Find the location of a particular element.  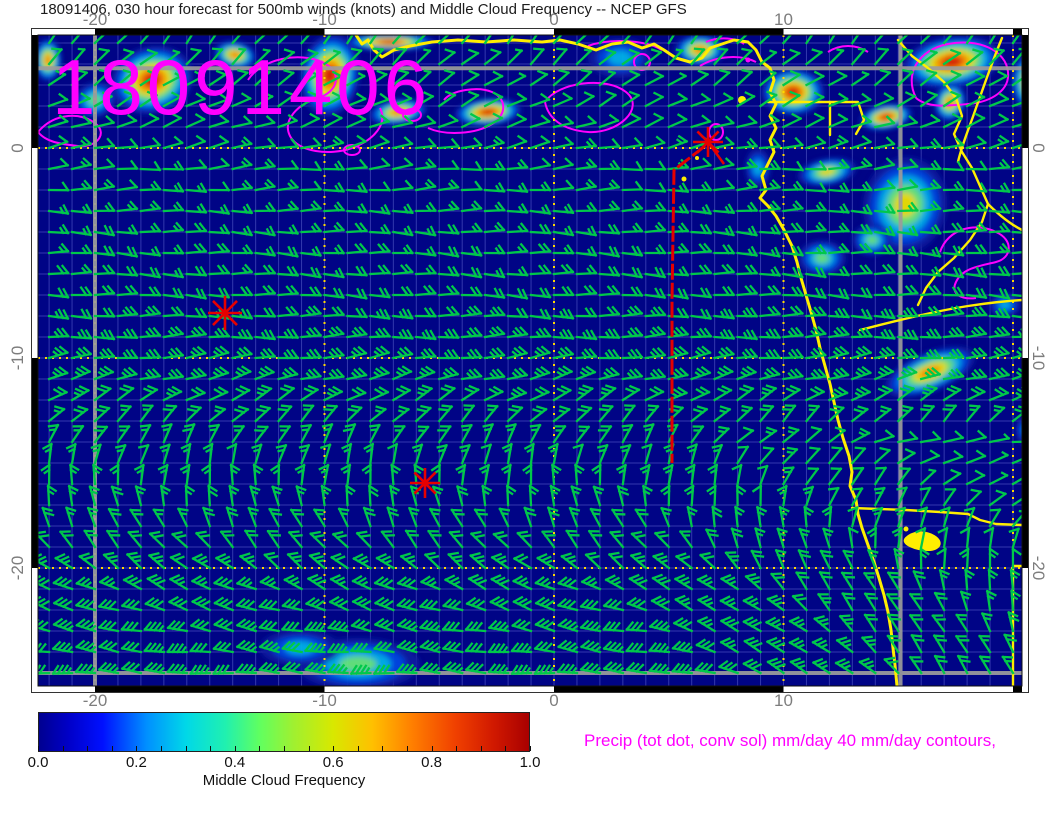

lon-tick-bottom-10: 10 is located at coordinates (783, 700).